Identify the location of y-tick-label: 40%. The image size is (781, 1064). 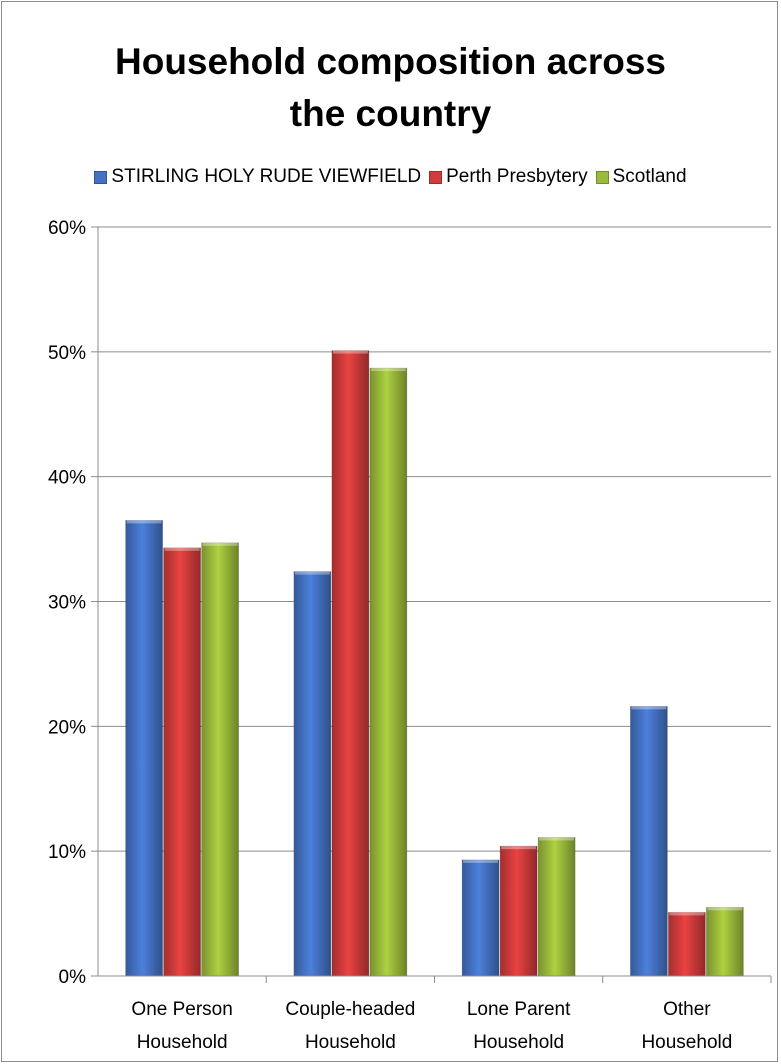
(67, 478).